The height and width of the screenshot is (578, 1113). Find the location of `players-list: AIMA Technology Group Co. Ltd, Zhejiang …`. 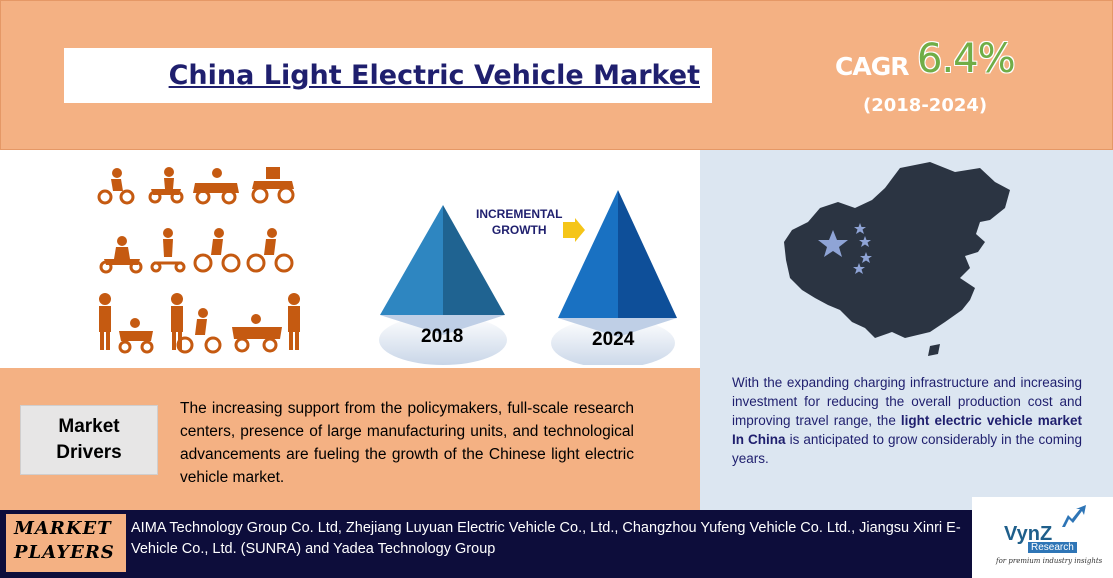

players-list: AIMA Technology Group Co. Ltd, Zhejiang … is located at coordinates (546, 538).